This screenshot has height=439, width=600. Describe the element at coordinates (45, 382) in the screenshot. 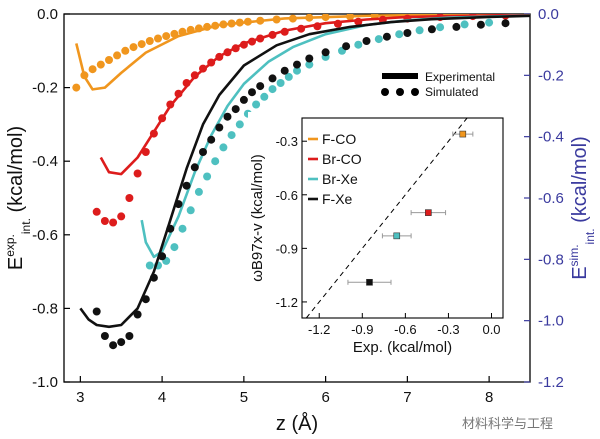

I see `y-left-tick-label: -1.0` at that location.